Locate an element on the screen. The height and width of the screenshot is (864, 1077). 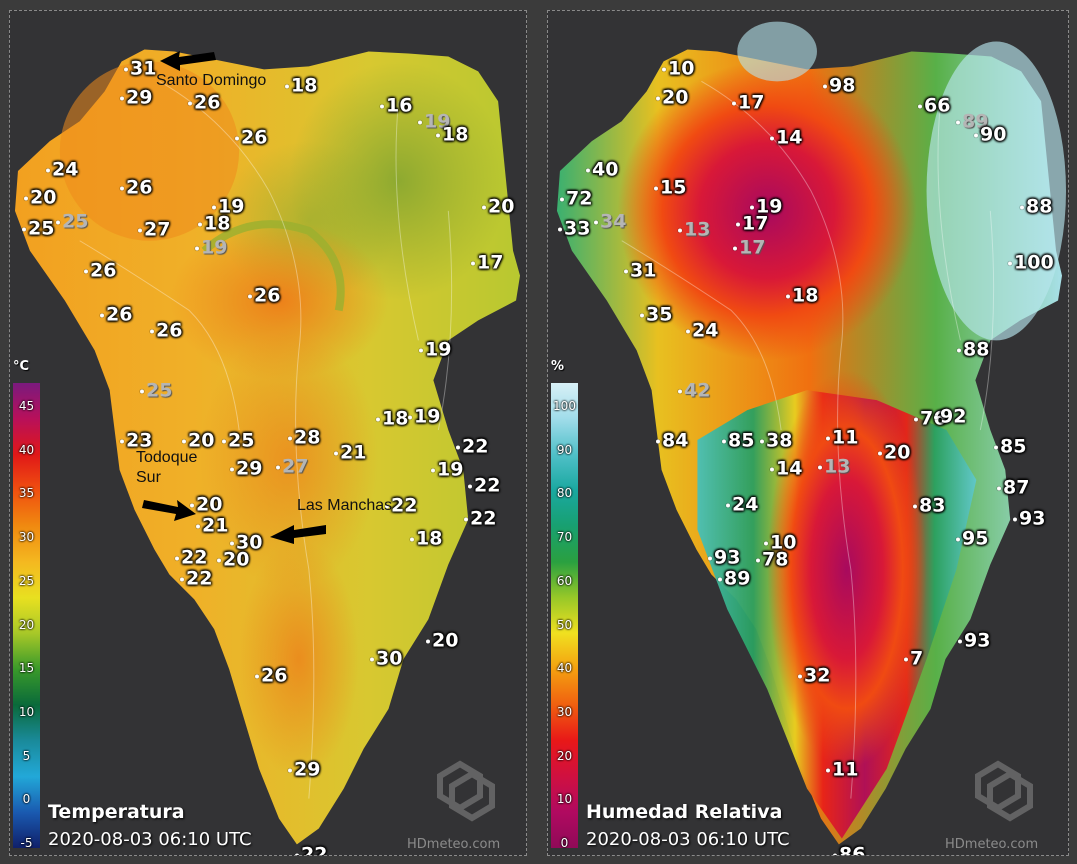
temperature-station-value: 25 is located at coordinates (75, 221).